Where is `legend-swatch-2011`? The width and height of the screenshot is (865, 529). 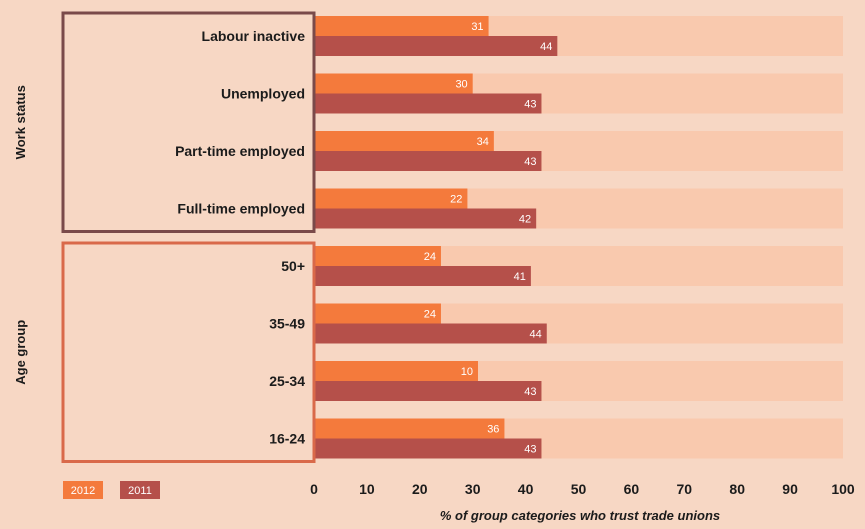
legend-swatch-2011 is located at coordinates (140, 490).